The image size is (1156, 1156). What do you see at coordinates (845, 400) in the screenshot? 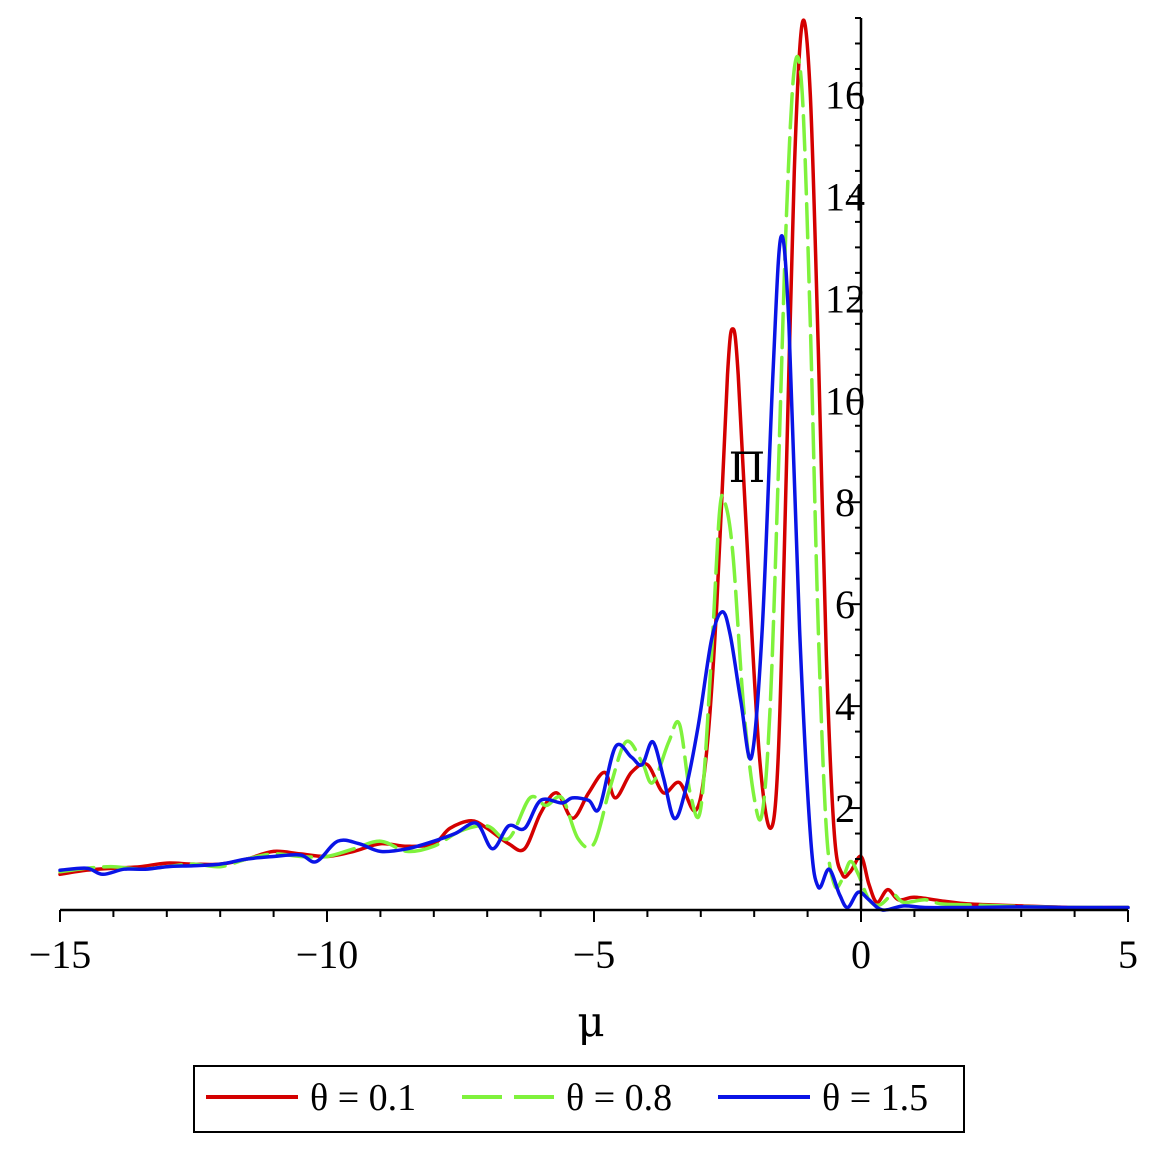
I see `y-tick-label: 10` at bounding box center [845, 400].